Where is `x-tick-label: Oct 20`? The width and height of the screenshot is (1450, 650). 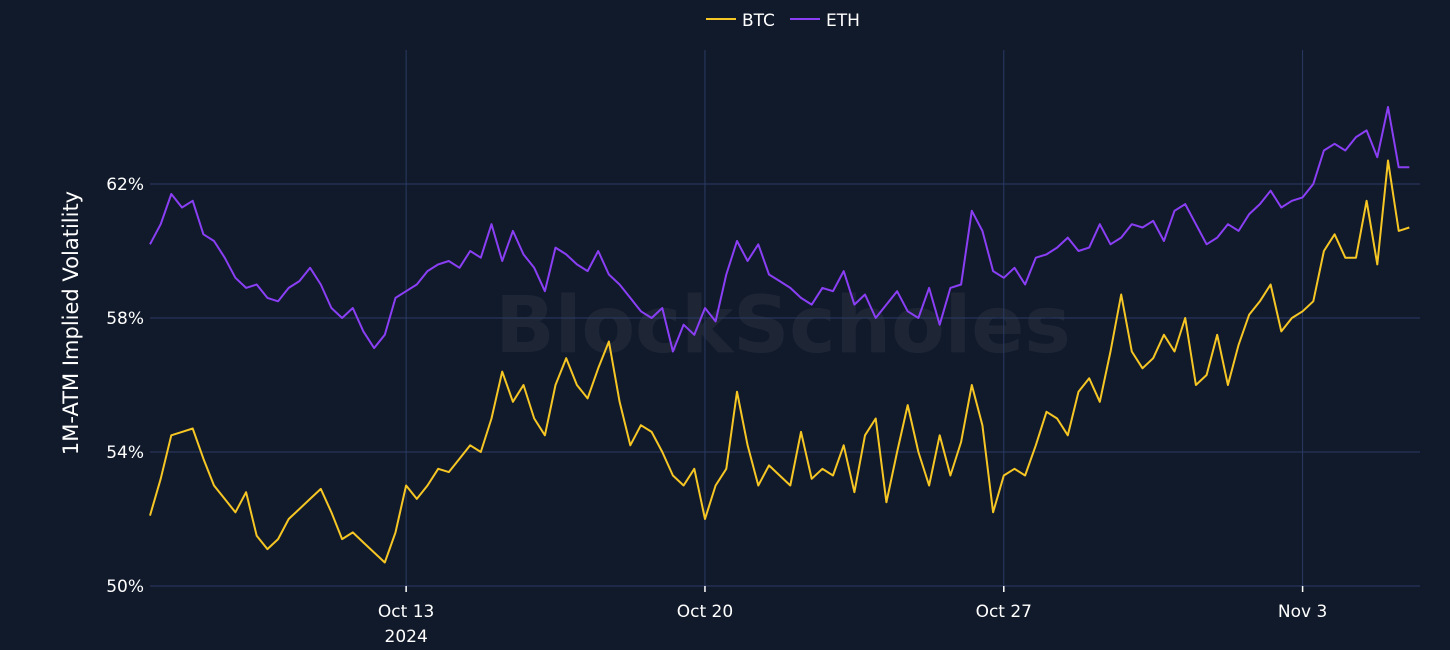
x-tick-label: Oct 20 is located at coordinates (705, 612).